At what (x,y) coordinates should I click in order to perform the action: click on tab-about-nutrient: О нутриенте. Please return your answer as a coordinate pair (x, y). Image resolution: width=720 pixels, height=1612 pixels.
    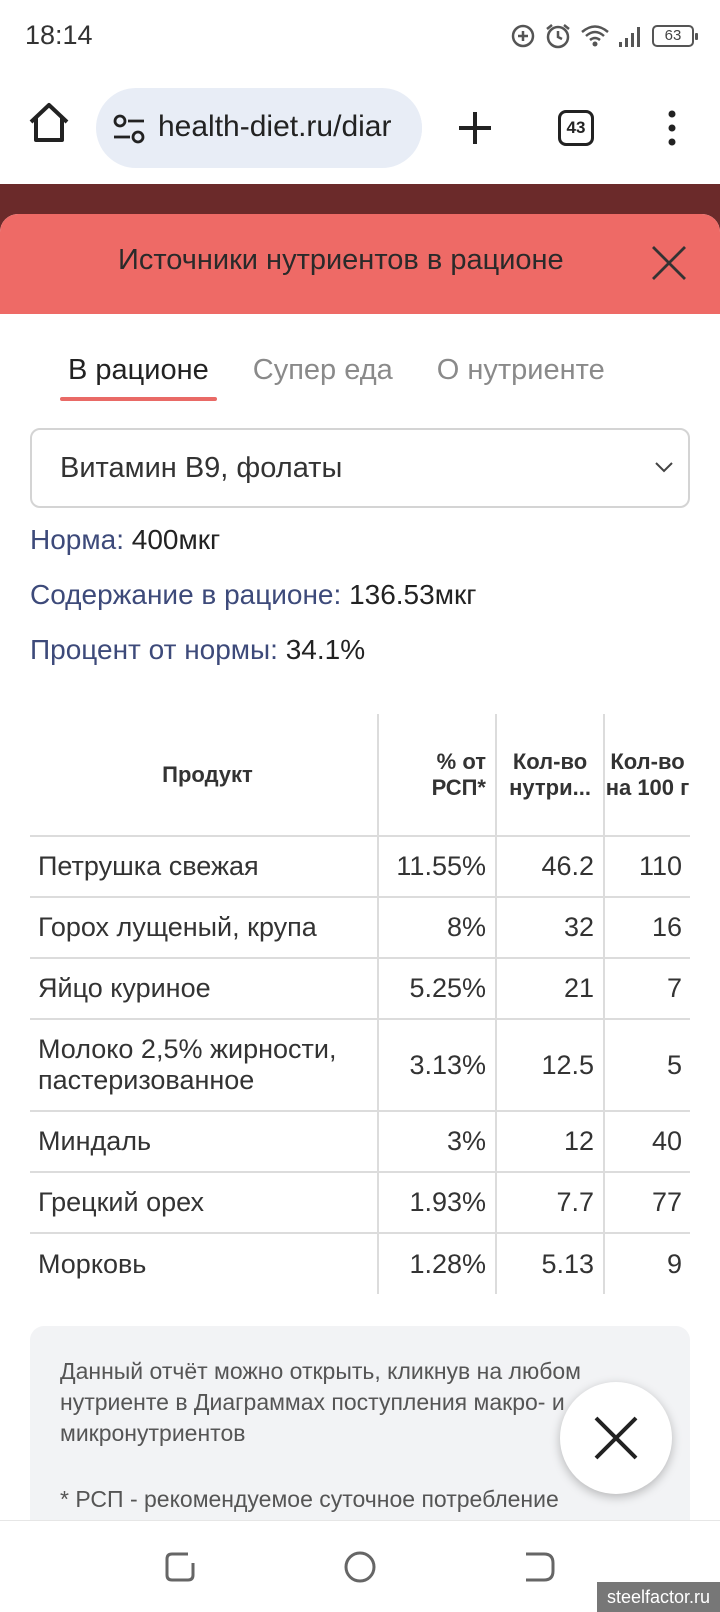
    Looking at the image, I should click on (520, 370).